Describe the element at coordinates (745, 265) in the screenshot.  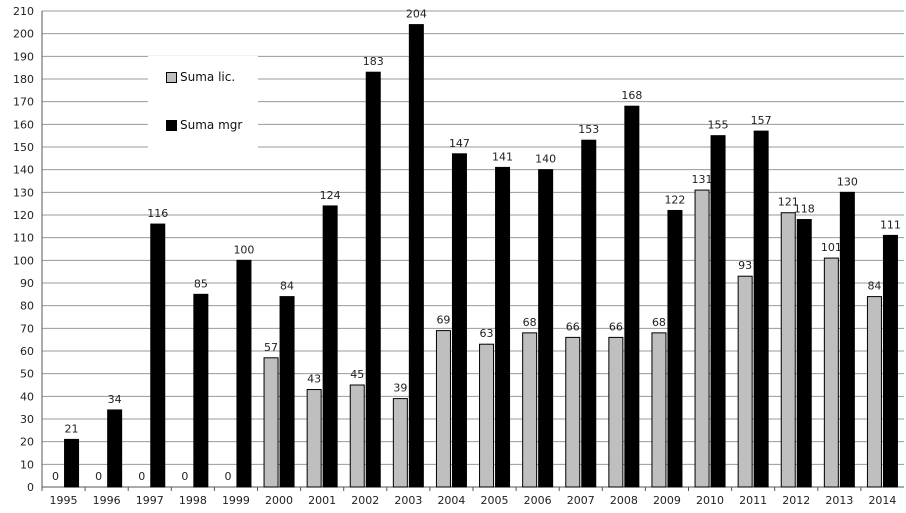
I see `data-label: 93` at that location.